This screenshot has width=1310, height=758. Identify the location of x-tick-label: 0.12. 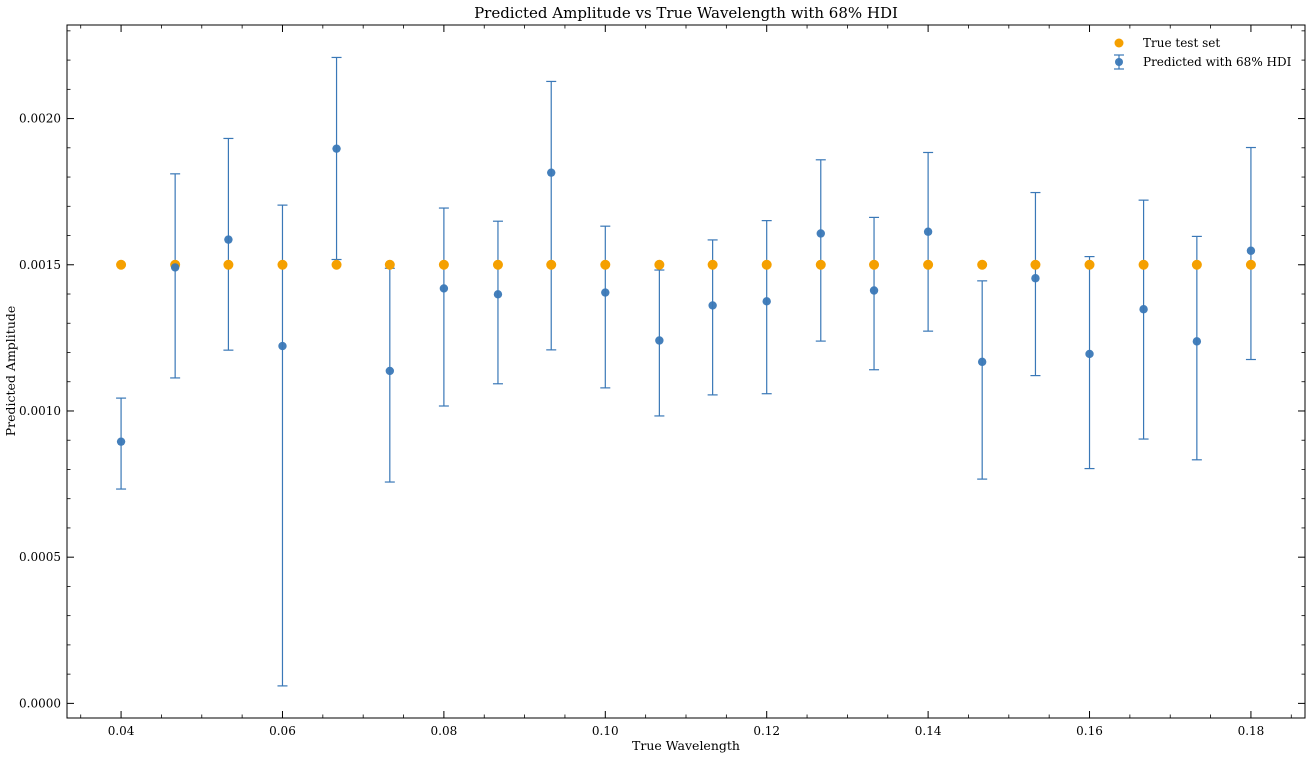
(766, 731).